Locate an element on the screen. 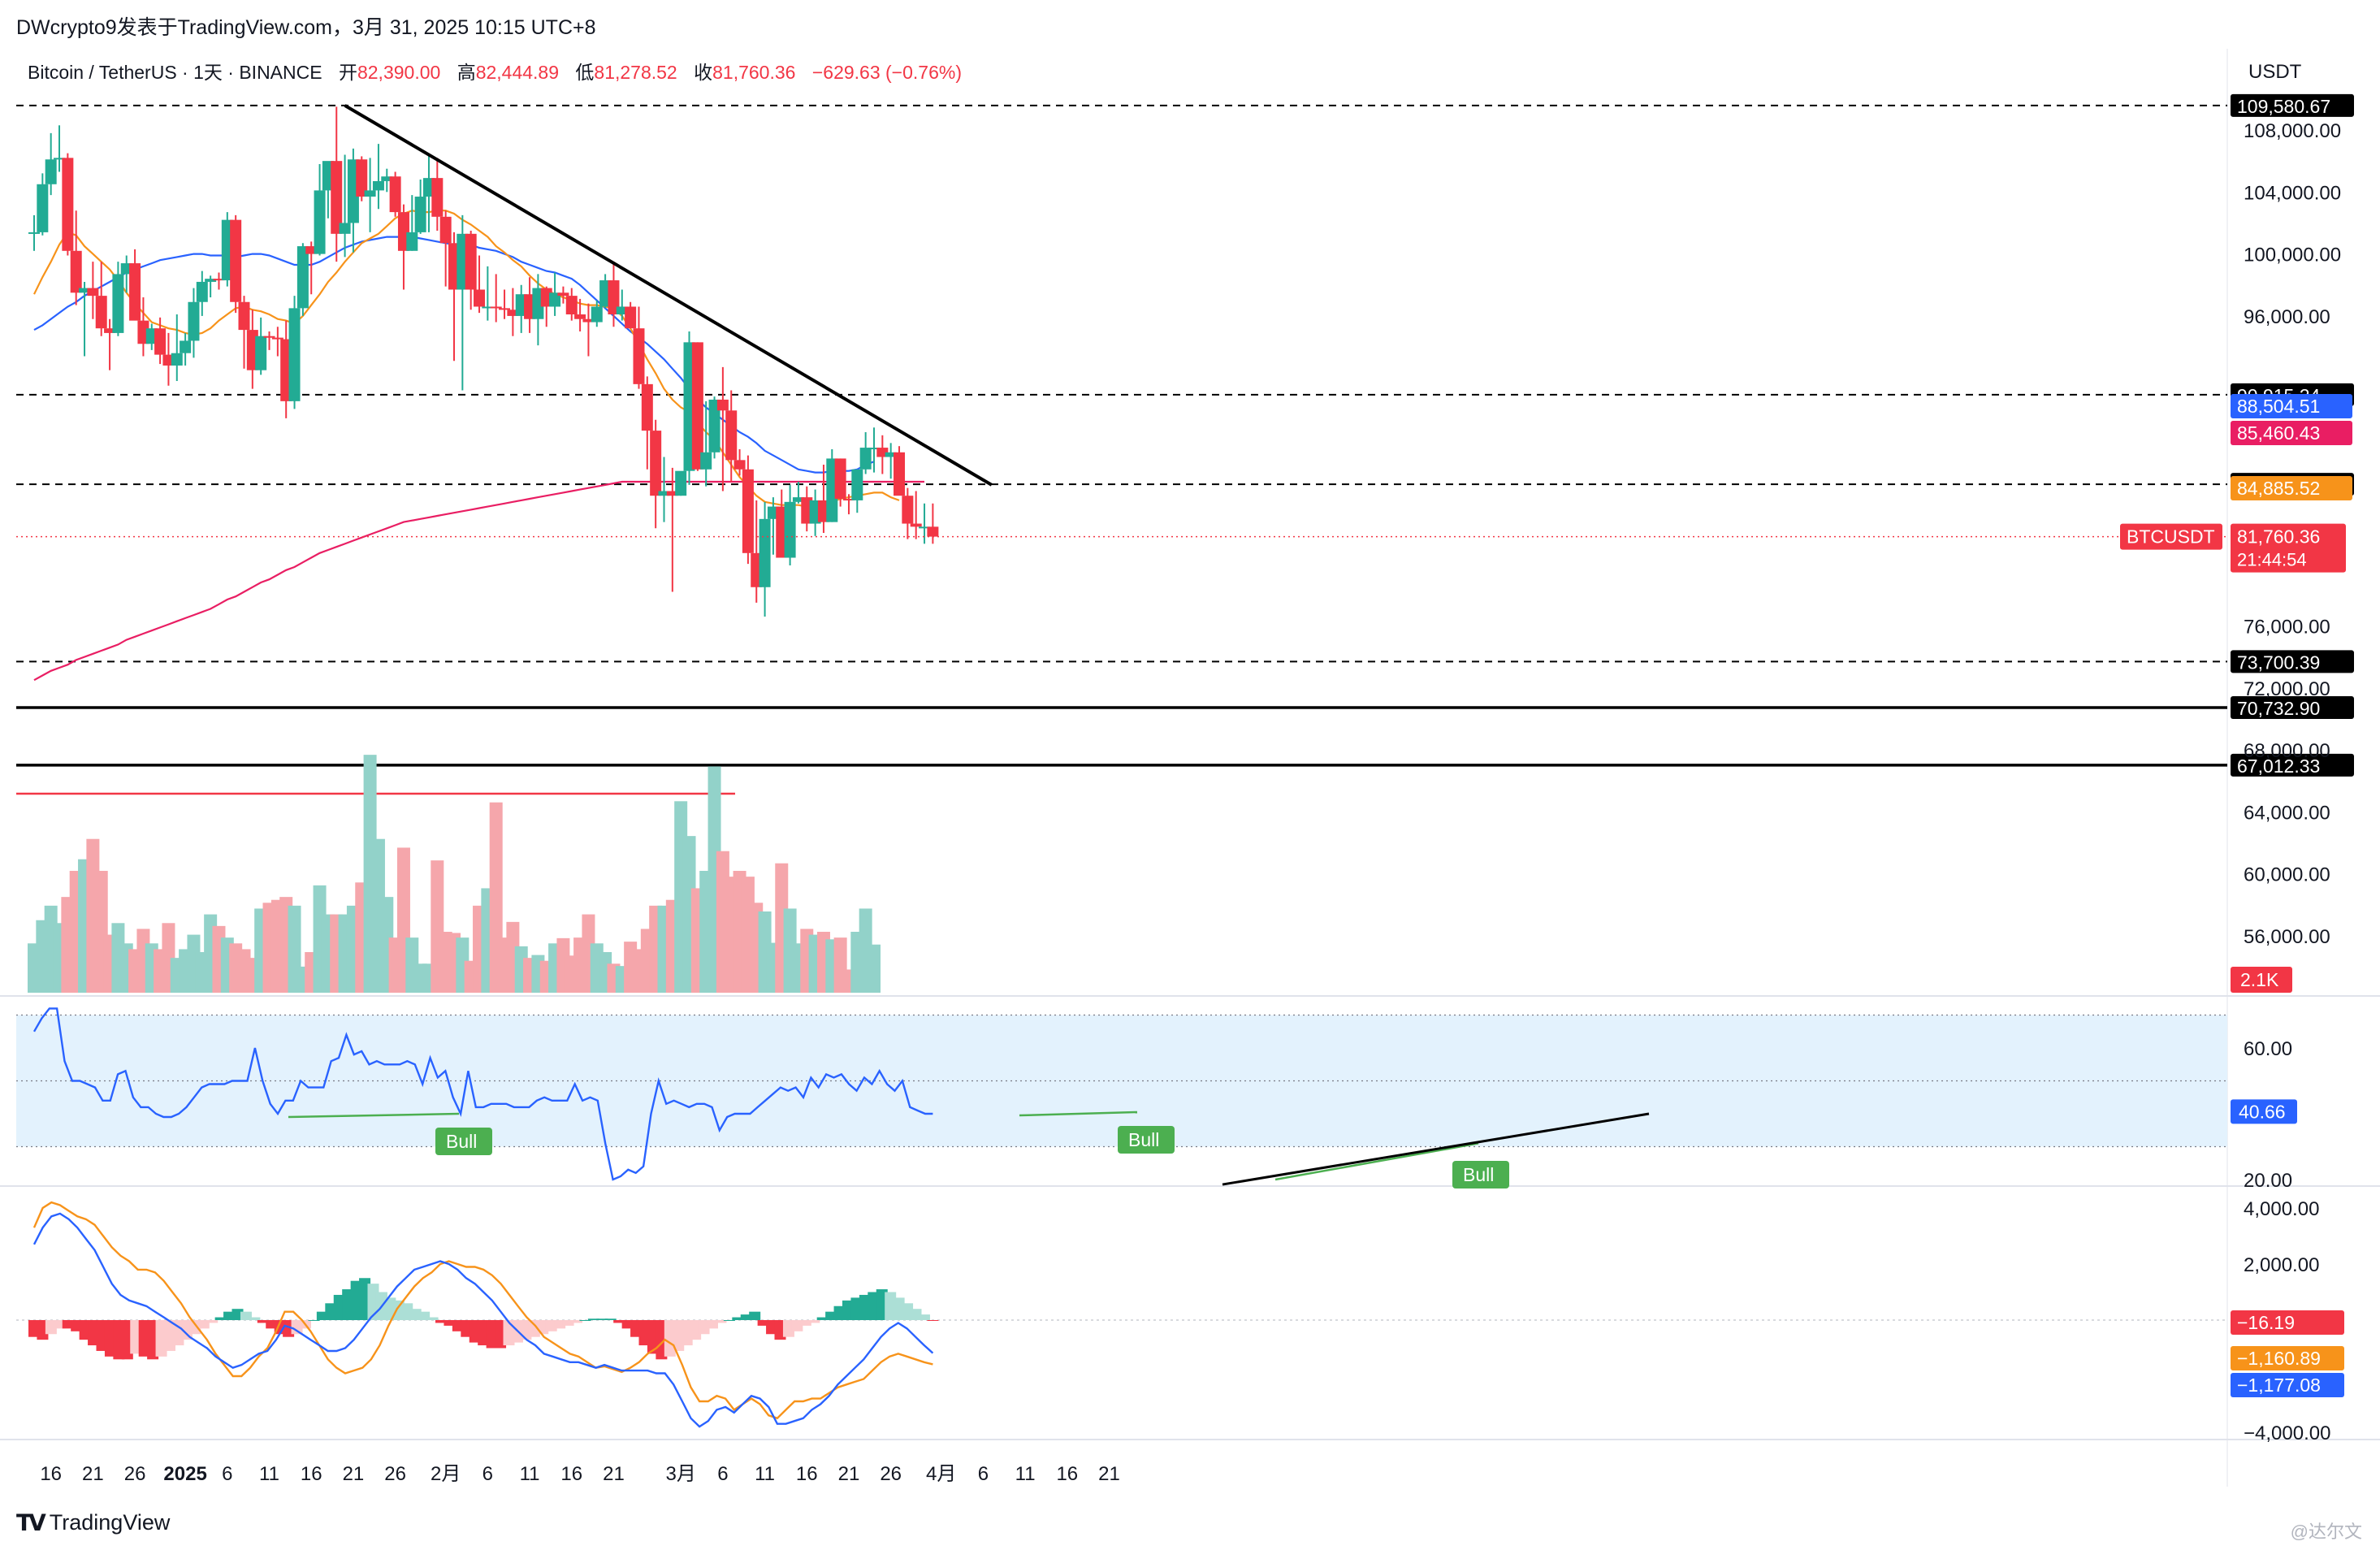 This screenshot has width=2380, height=1550. rsi-support-trendline is located at coordinates (1436, 1149).